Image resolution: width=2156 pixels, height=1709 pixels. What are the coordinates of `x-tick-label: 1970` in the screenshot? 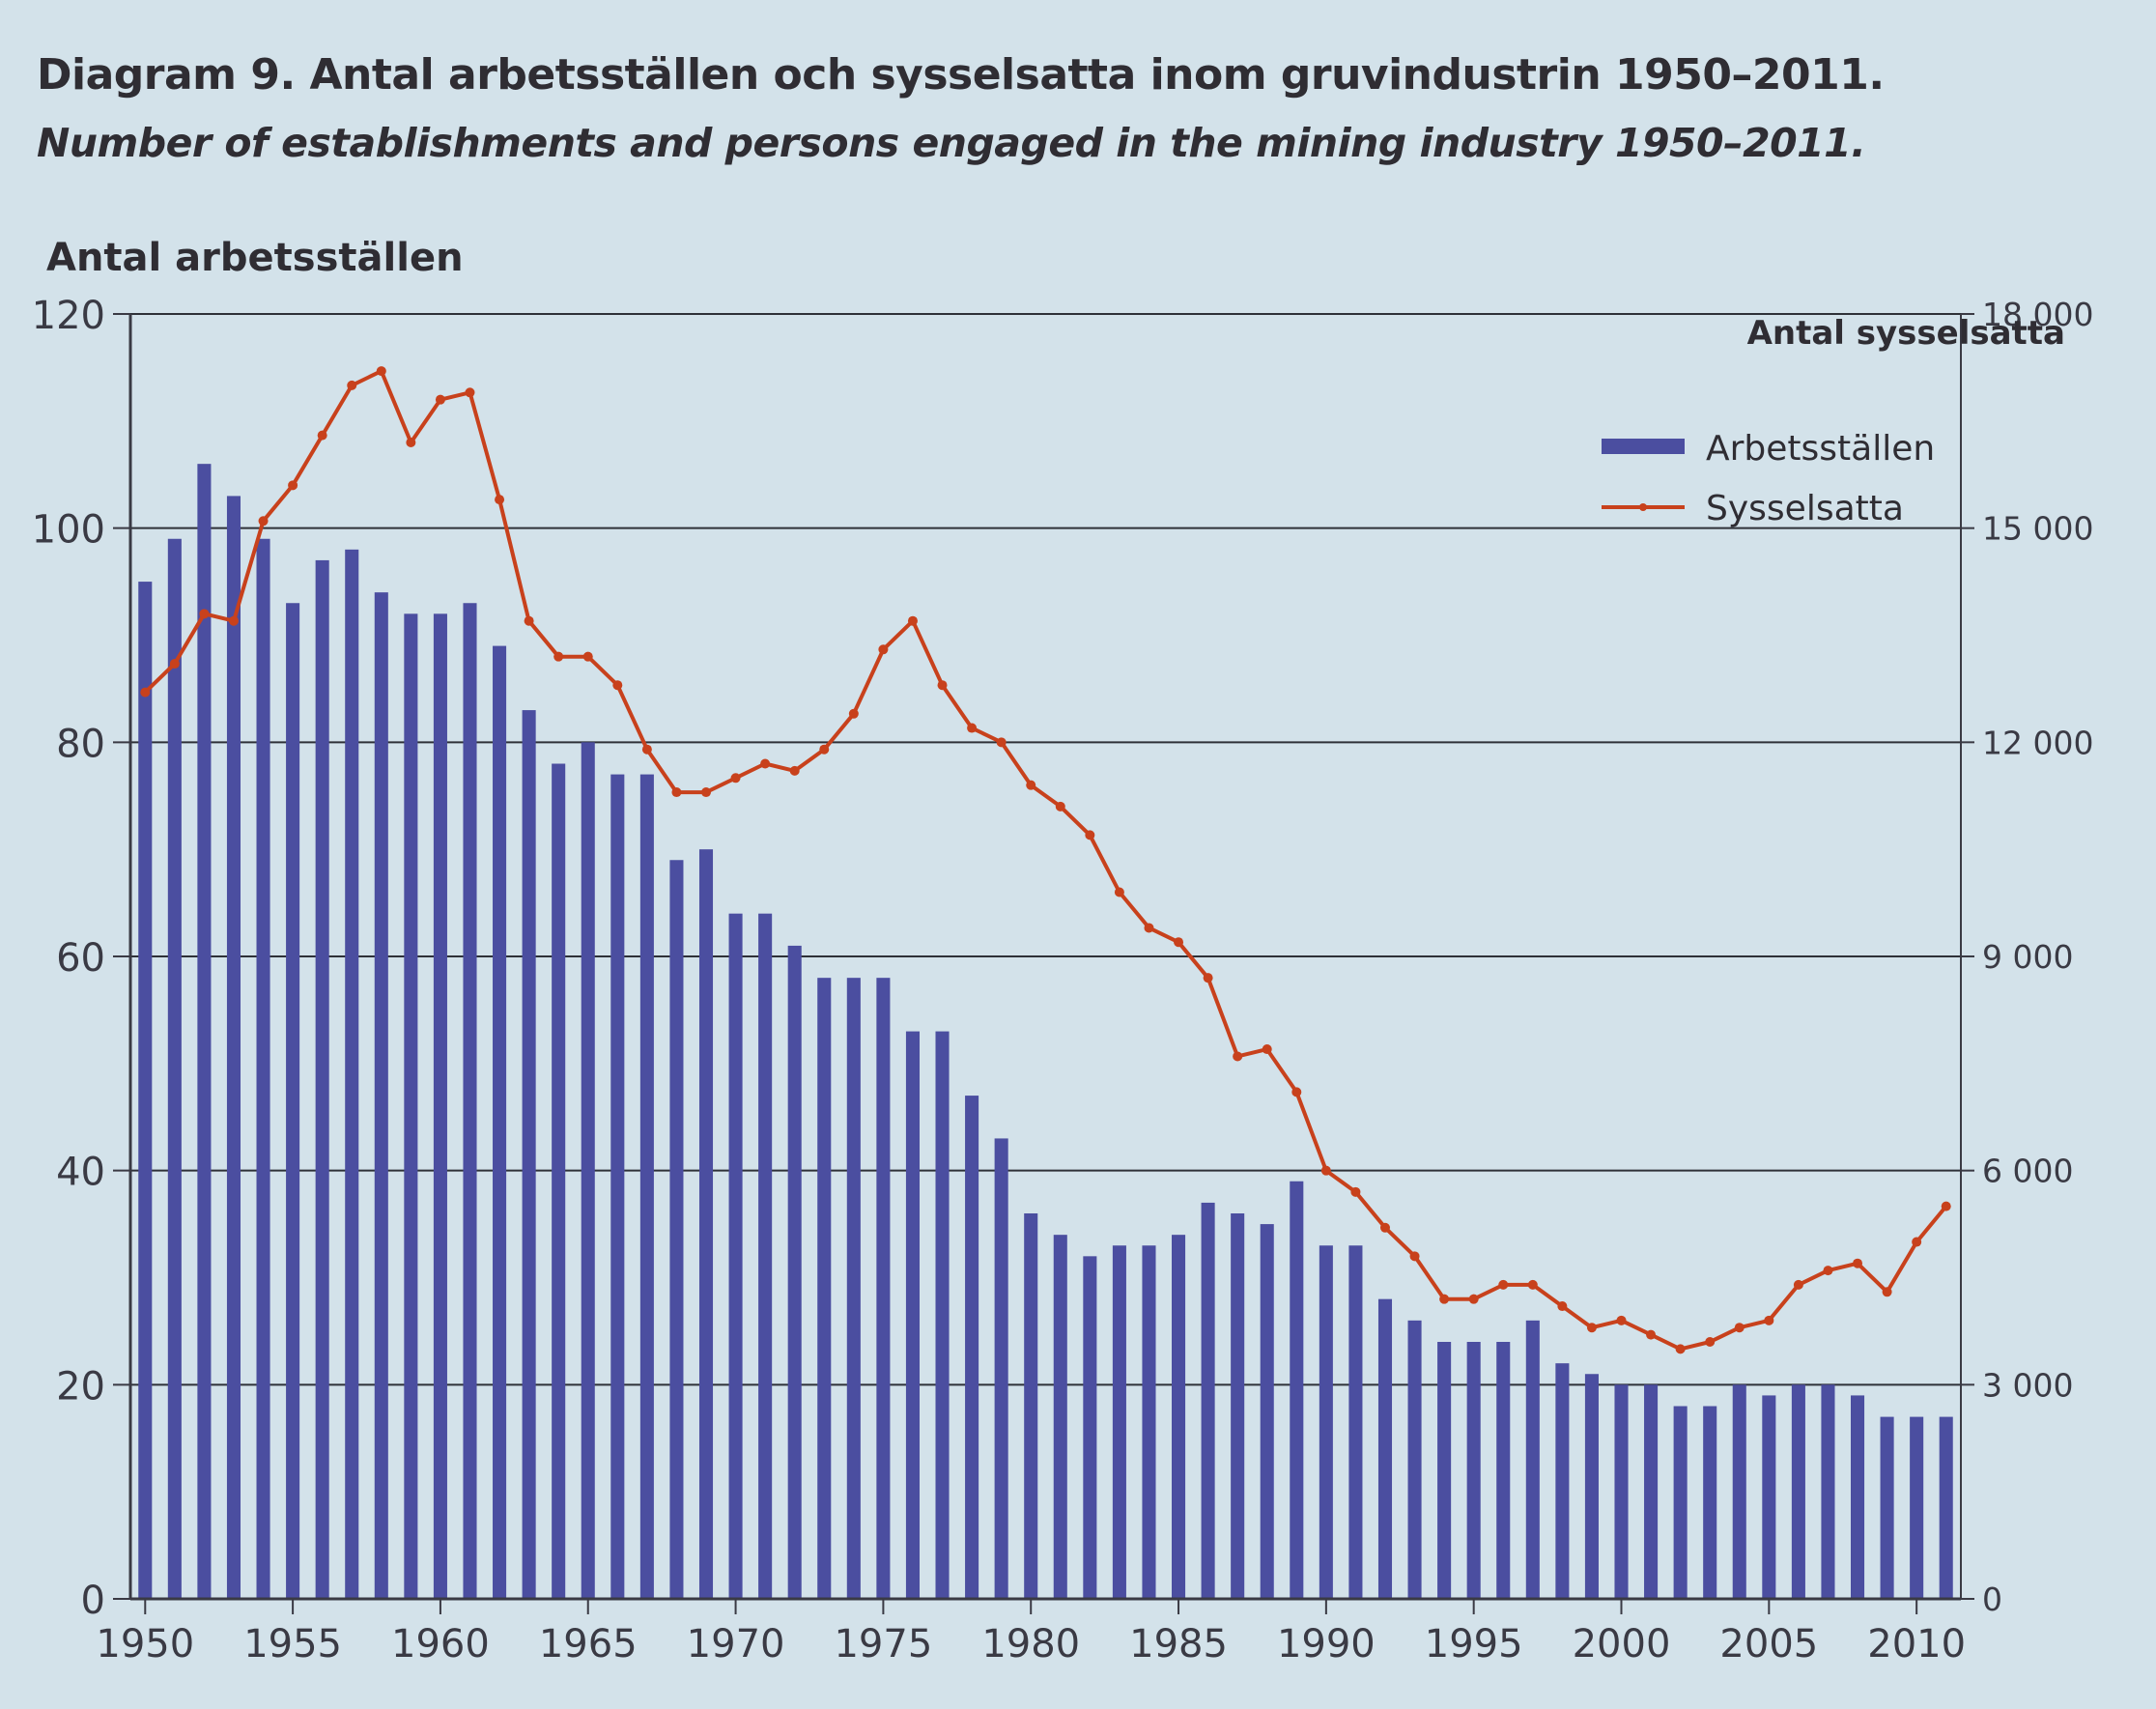 It's located at (736, 1644).